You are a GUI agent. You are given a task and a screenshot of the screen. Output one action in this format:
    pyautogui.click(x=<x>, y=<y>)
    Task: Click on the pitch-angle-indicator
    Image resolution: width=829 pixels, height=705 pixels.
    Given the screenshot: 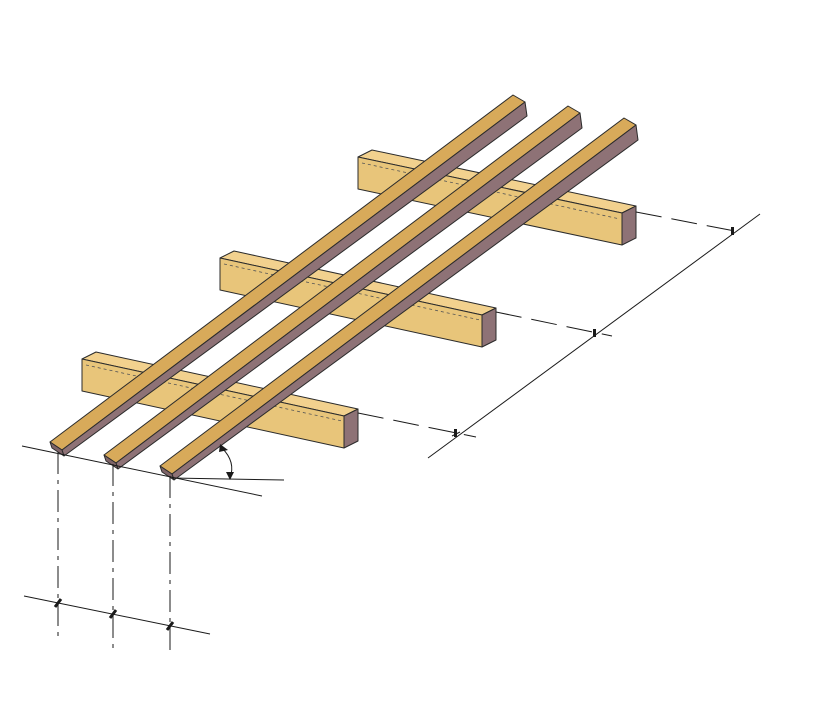 What is the action you would take?
    pyautogui.click(x=153, y=470)
    